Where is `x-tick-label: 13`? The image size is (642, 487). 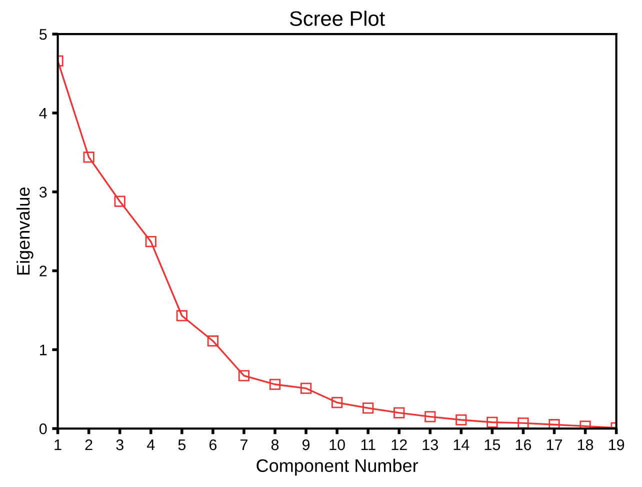 x-tick-label: 13 is located at coordinates (430, 444).